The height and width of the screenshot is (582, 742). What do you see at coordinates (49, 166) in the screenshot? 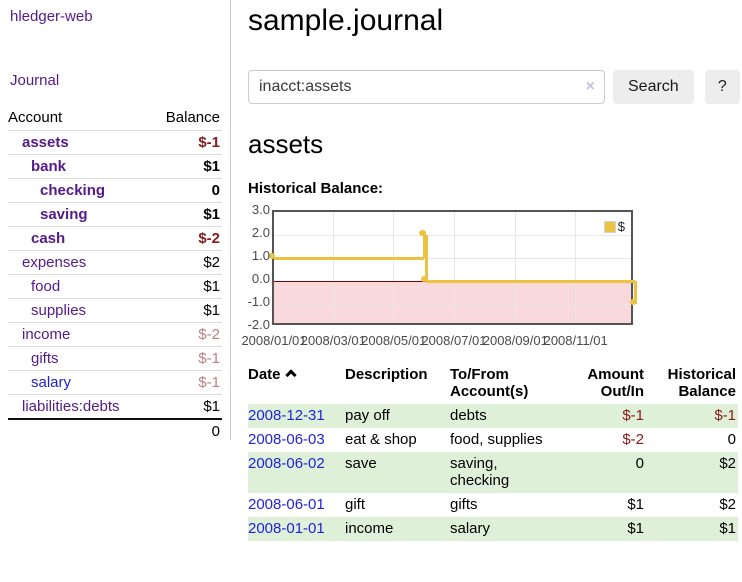
I see `account-link: bank` at bounding box center [49, 166].